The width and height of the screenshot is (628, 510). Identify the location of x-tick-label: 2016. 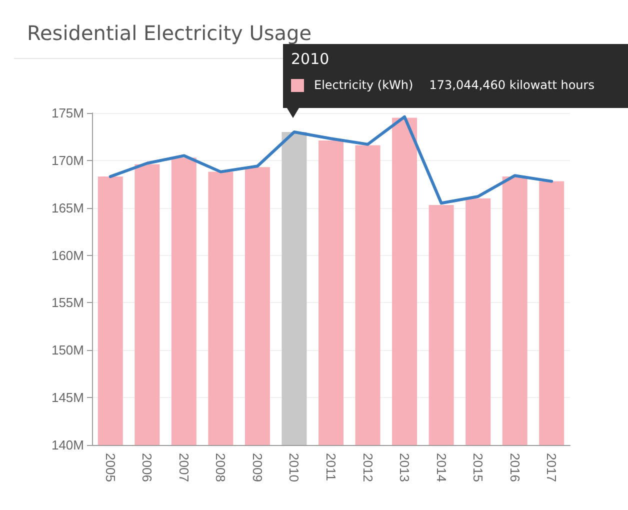
(514, 467).